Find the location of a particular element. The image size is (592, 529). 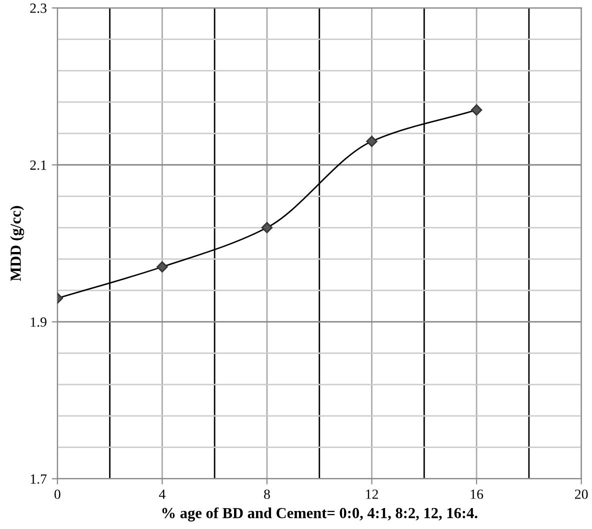

x-tick-label: 12 is located at coordinates (372, 494).